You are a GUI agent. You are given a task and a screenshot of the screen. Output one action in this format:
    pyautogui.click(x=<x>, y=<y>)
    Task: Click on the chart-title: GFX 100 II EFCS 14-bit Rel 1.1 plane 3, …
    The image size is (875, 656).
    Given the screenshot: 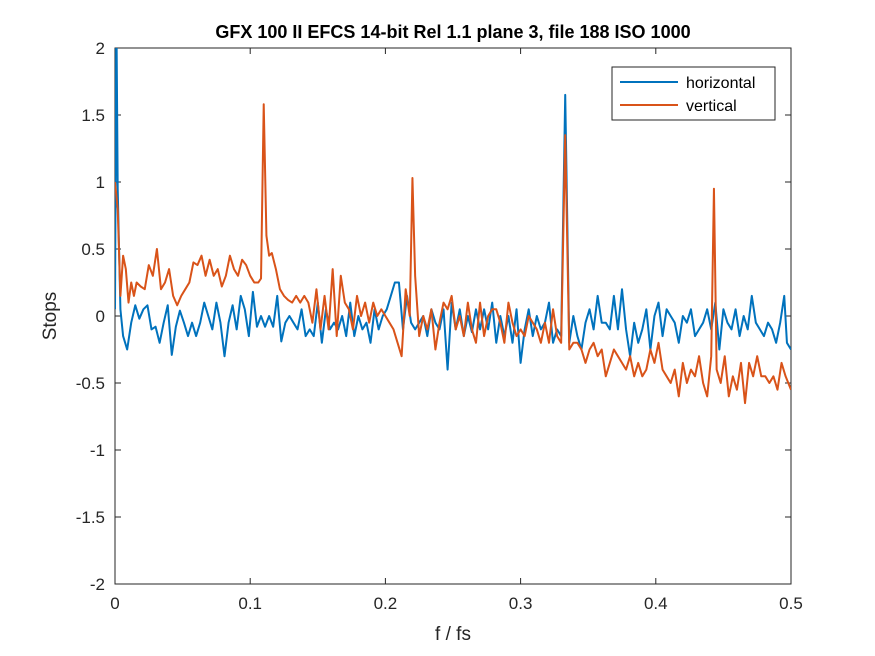 What is the action you would take?
    pyautogui.click(x=452, y=32)
    